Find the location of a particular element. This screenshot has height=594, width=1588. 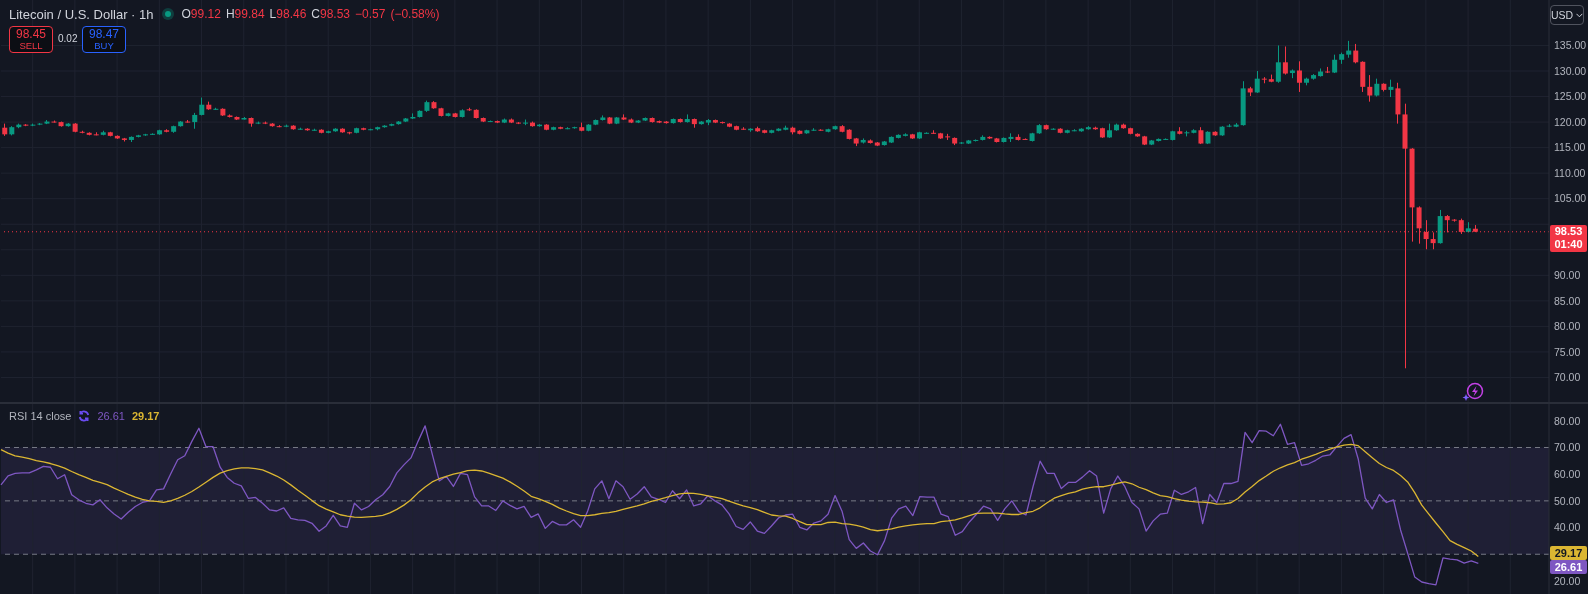

annotation: 29.17 is located at coordinates (145, 416).